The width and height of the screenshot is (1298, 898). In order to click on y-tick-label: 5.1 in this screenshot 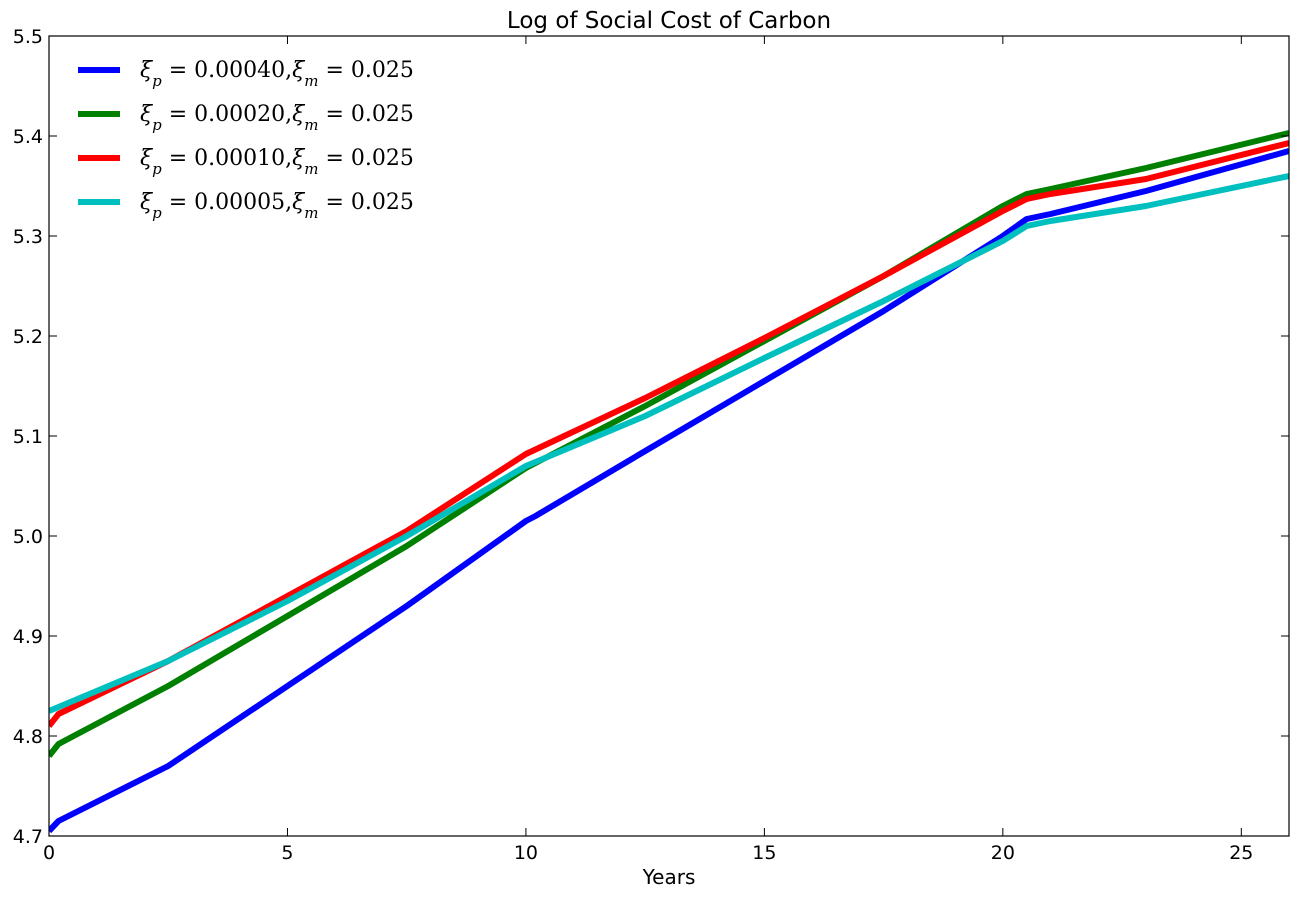, I will do `click(28, 437)`.